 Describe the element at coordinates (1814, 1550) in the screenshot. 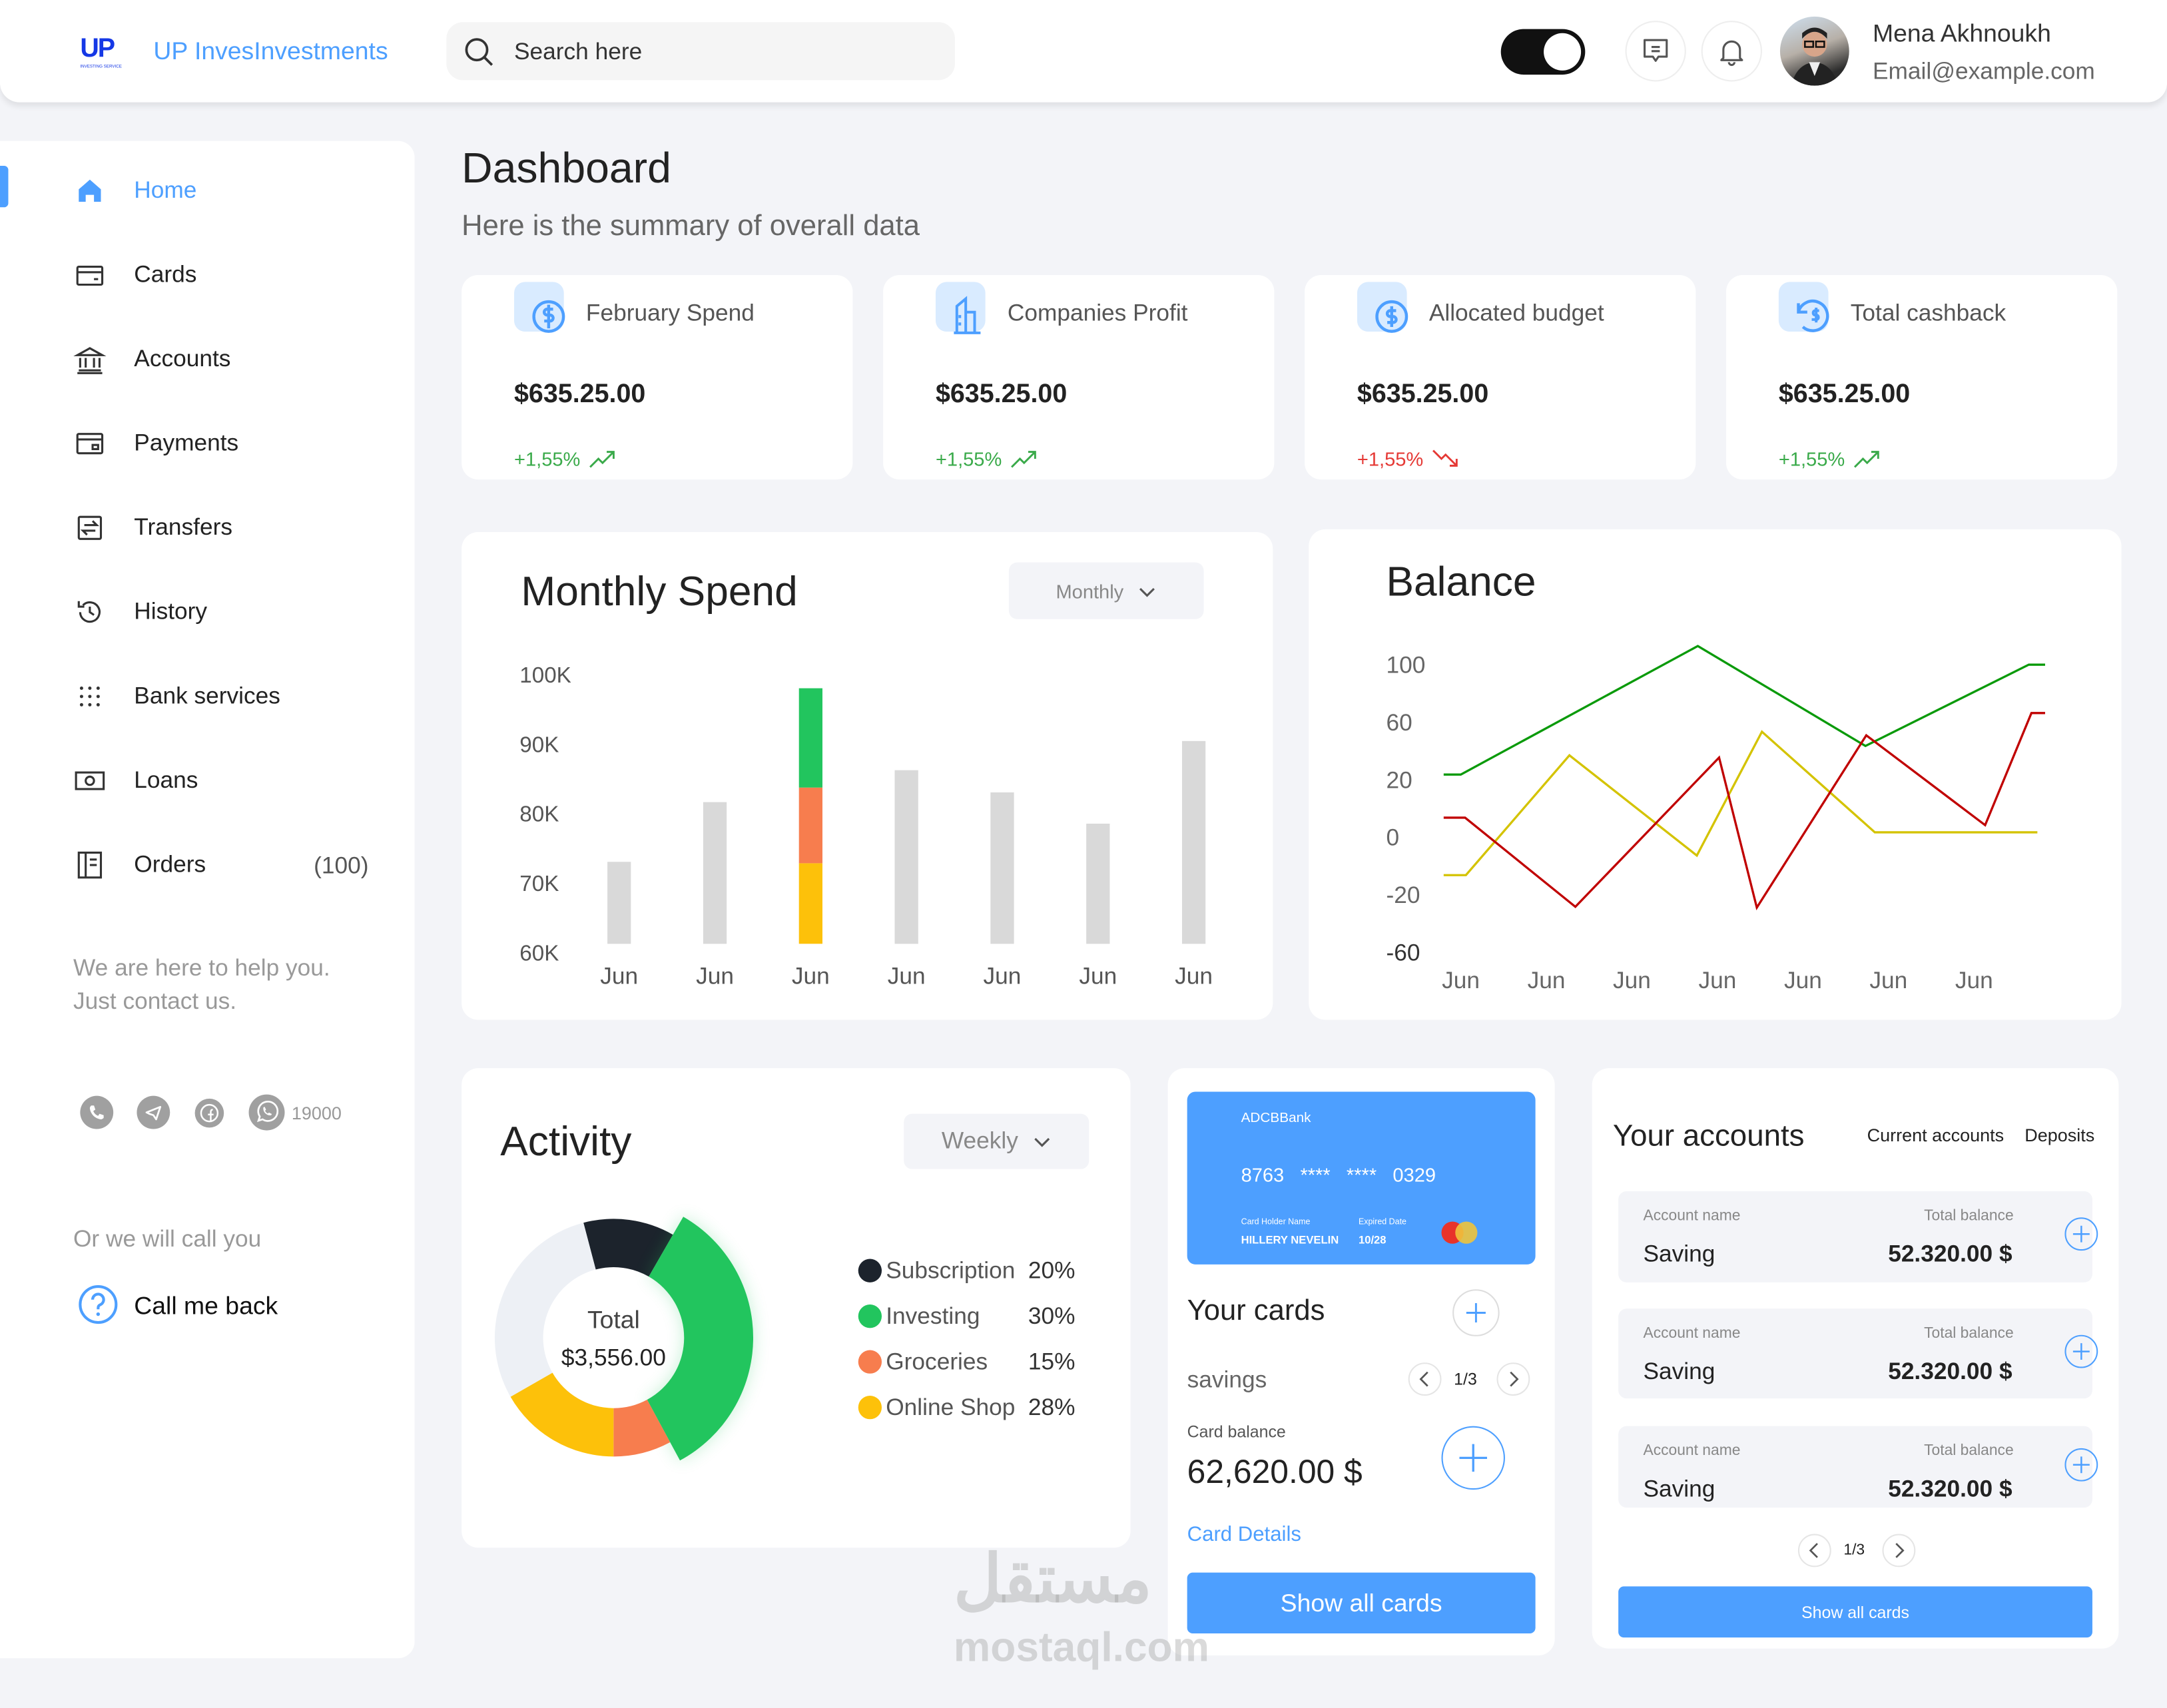

I see `prev-account-button` at that location.